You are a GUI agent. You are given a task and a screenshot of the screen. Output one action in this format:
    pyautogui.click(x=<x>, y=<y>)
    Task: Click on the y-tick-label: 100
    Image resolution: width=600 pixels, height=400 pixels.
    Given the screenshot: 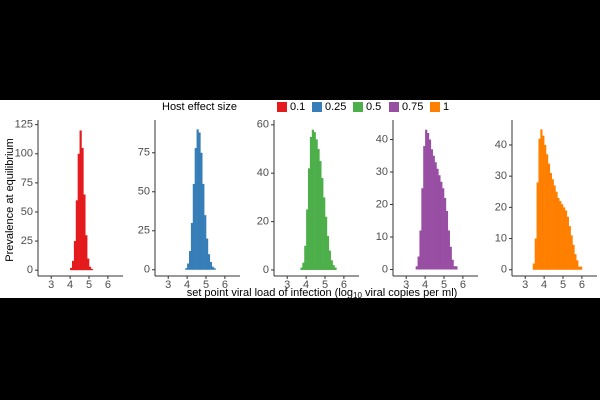 What is the action you would take?
    pyautogui.click(x=24, y=154)
    